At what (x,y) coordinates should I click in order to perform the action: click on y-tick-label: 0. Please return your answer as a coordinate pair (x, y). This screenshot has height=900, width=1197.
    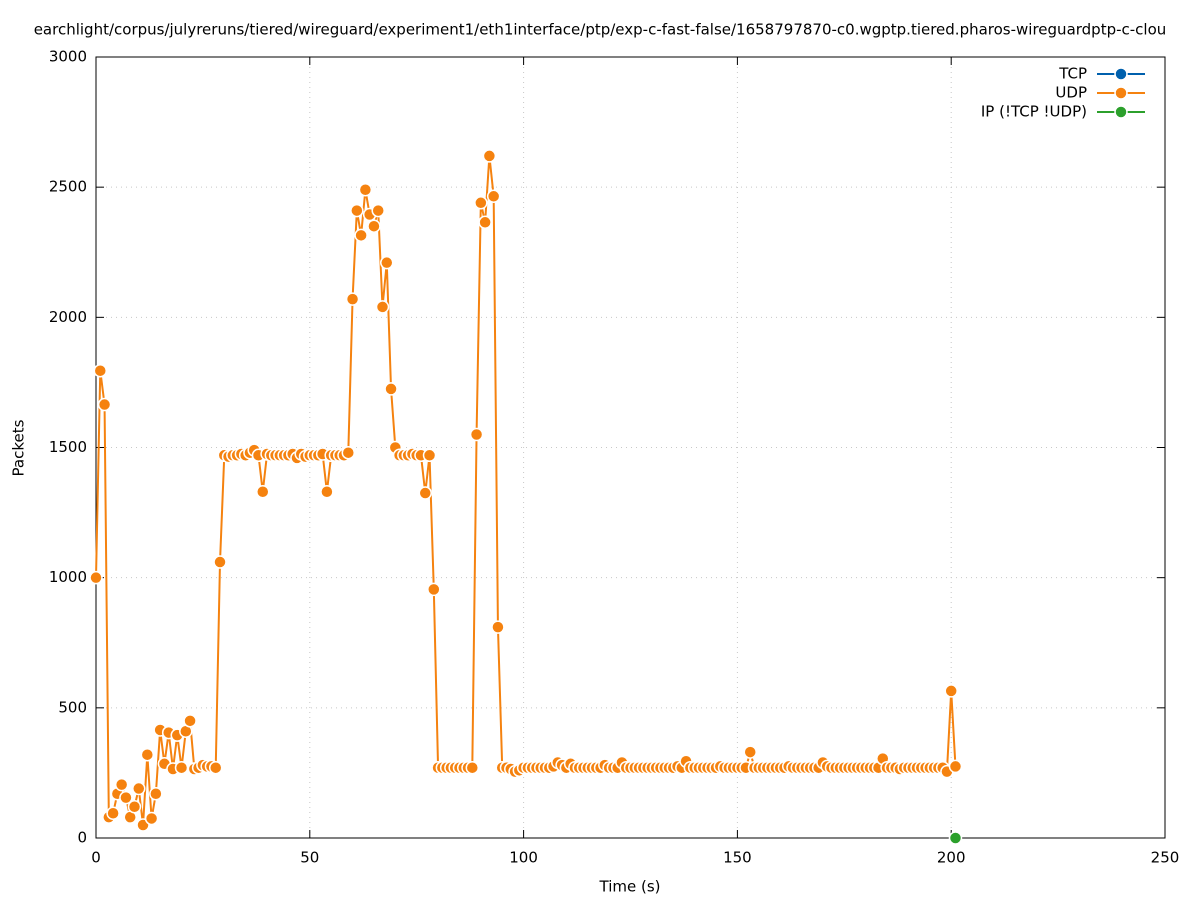
    Looking at the image, I should click on (82, 838).